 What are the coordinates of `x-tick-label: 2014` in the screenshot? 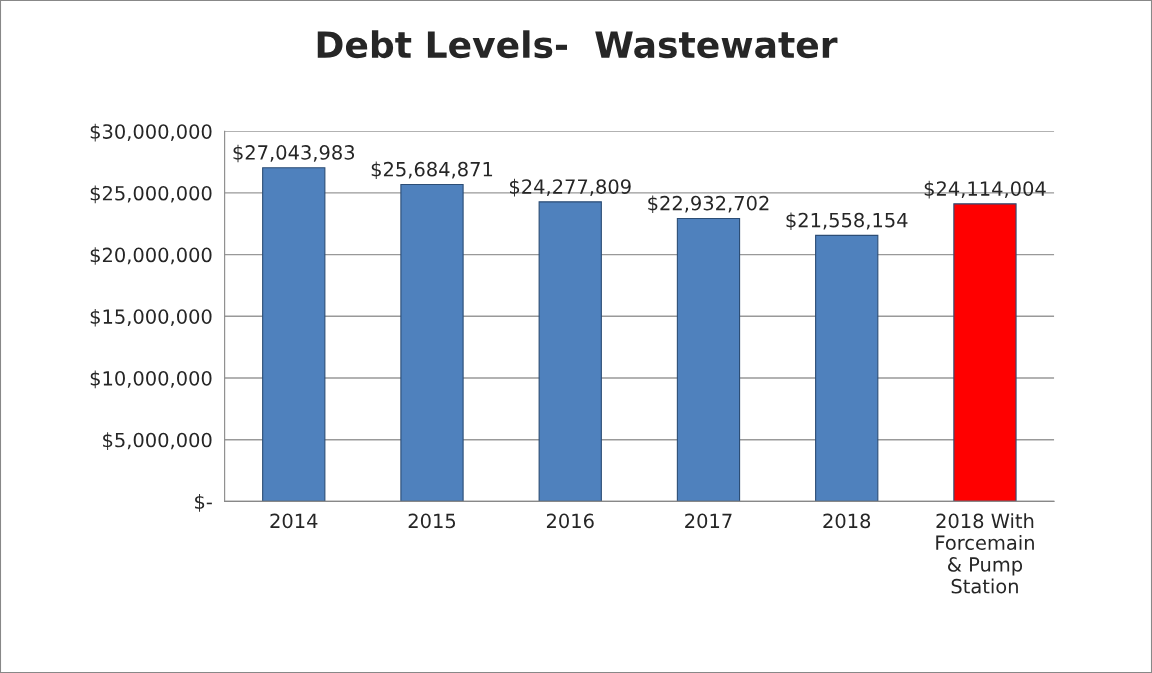 It's located at (294, 521).